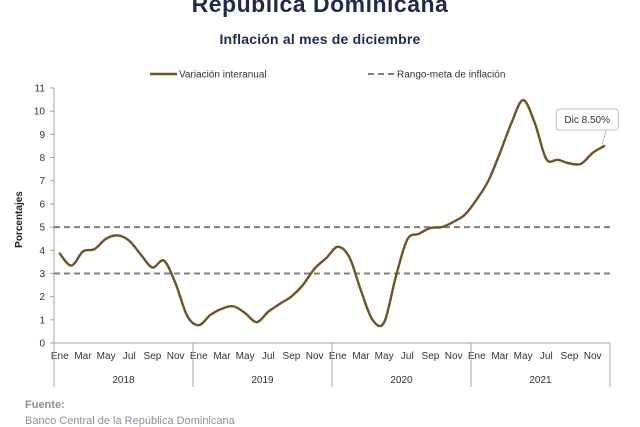 The width and height of the screenshot is (640, 427). I want to click on y-tick-label: 3, so click(42, 274).